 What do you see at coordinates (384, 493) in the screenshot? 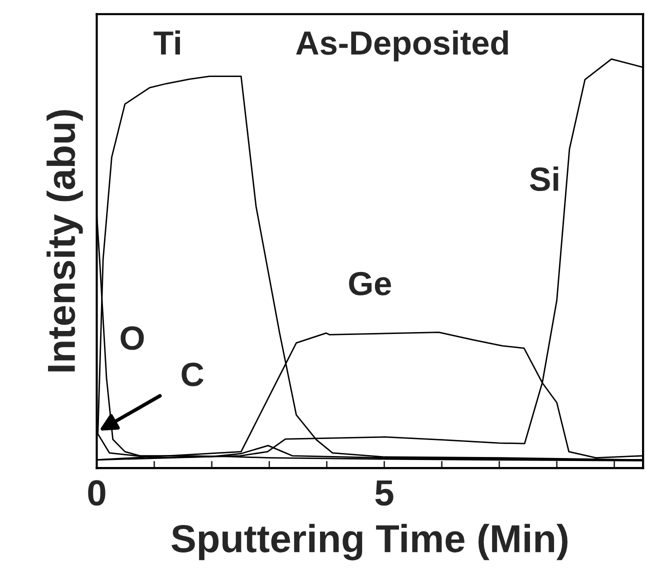
I see `x-tick-label: 5` at bounding box center [384, 493].